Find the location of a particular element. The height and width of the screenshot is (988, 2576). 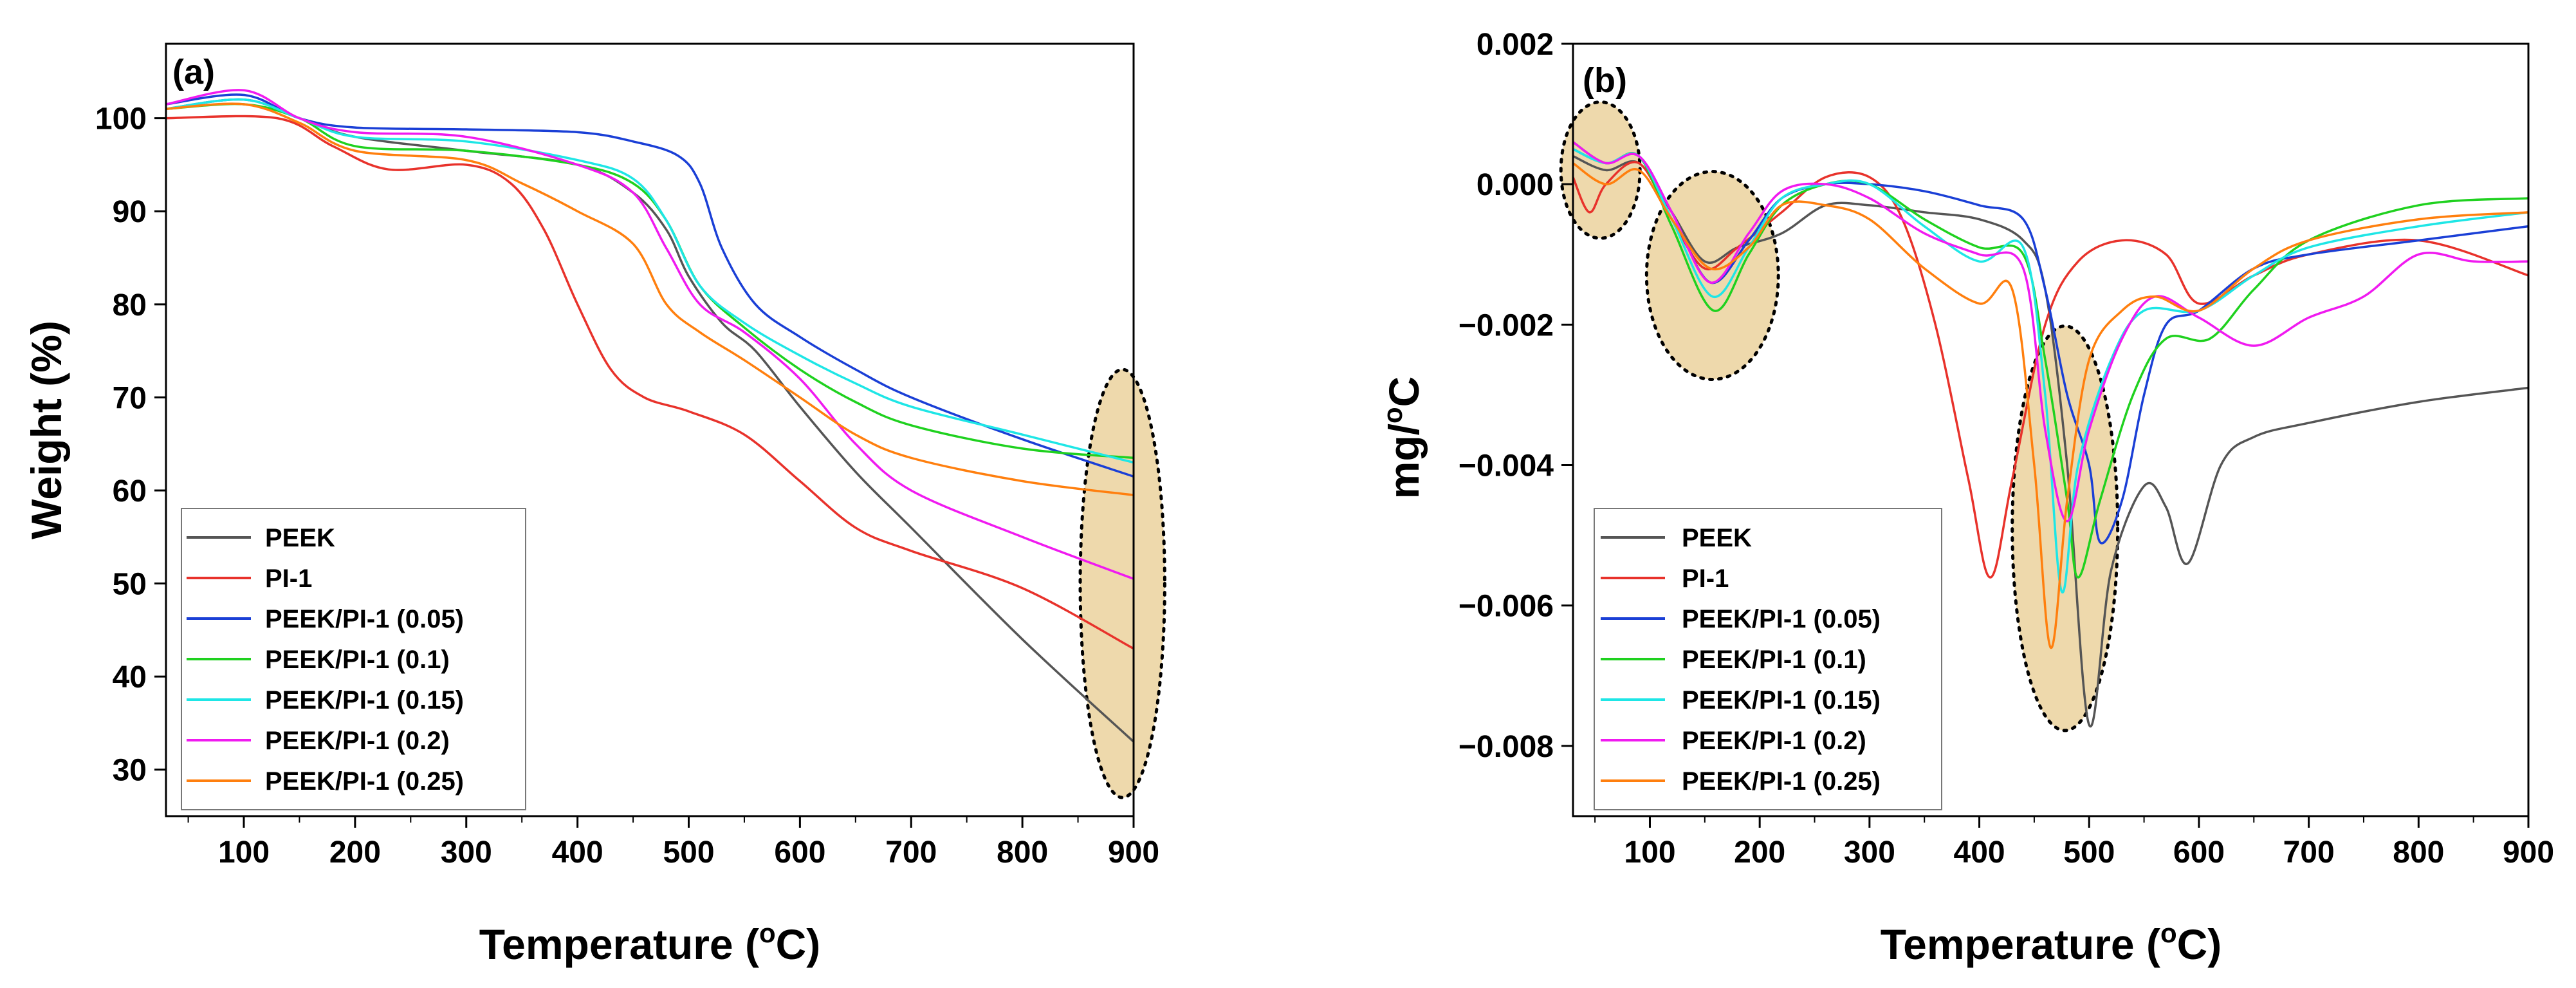

y-axis-label-main: mg/ is located at coordinates (1404, 461).